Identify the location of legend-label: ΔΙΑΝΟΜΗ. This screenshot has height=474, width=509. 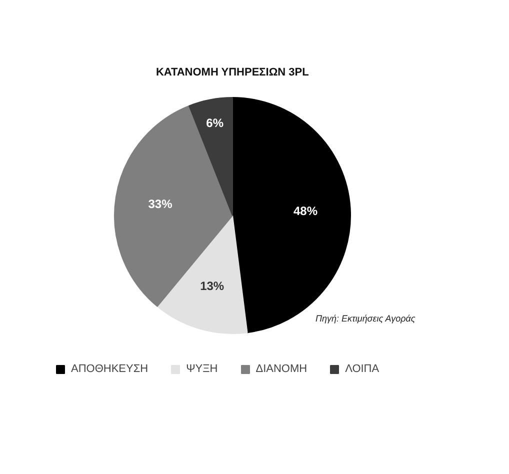
(282, 369).